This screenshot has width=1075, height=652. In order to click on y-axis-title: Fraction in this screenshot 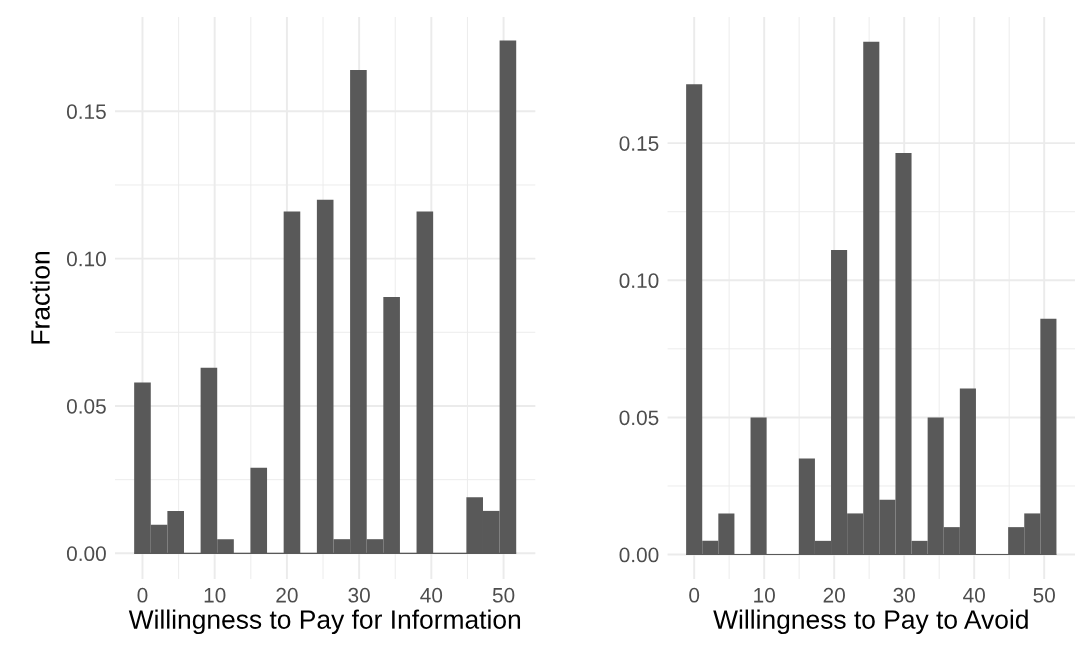, I will do `click(40, 298)`.